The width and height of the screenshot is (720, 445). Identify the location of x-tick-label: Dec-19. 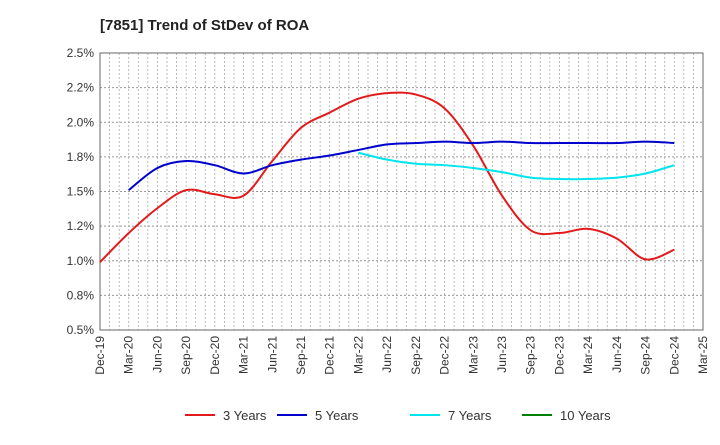
(100, 355).